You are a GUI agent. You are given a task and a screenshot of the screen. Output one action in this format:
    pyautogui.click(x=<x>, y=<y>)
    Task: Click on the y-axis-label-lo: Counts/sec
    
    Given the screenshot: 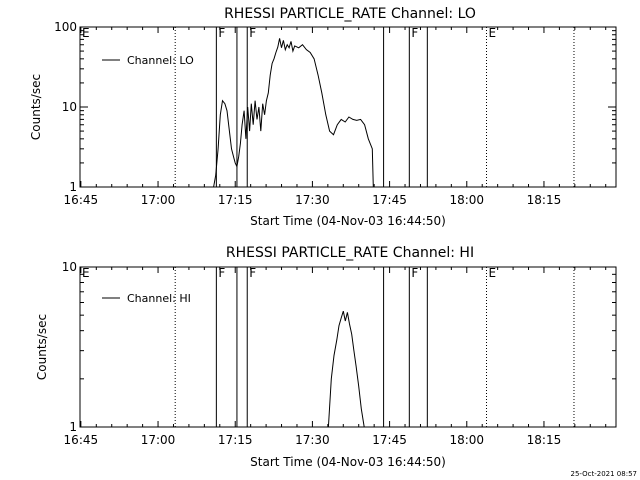 What is the action you would take?
    pyautogui.click(x=36, y=107)
    